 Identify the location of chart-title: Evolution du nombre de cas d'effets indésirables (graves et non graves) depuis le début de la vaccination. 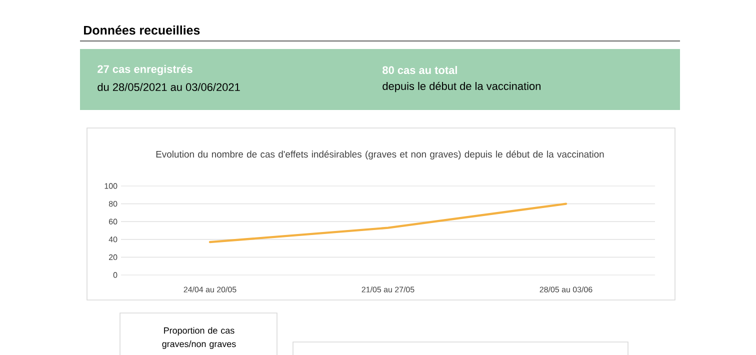
(380, 155).